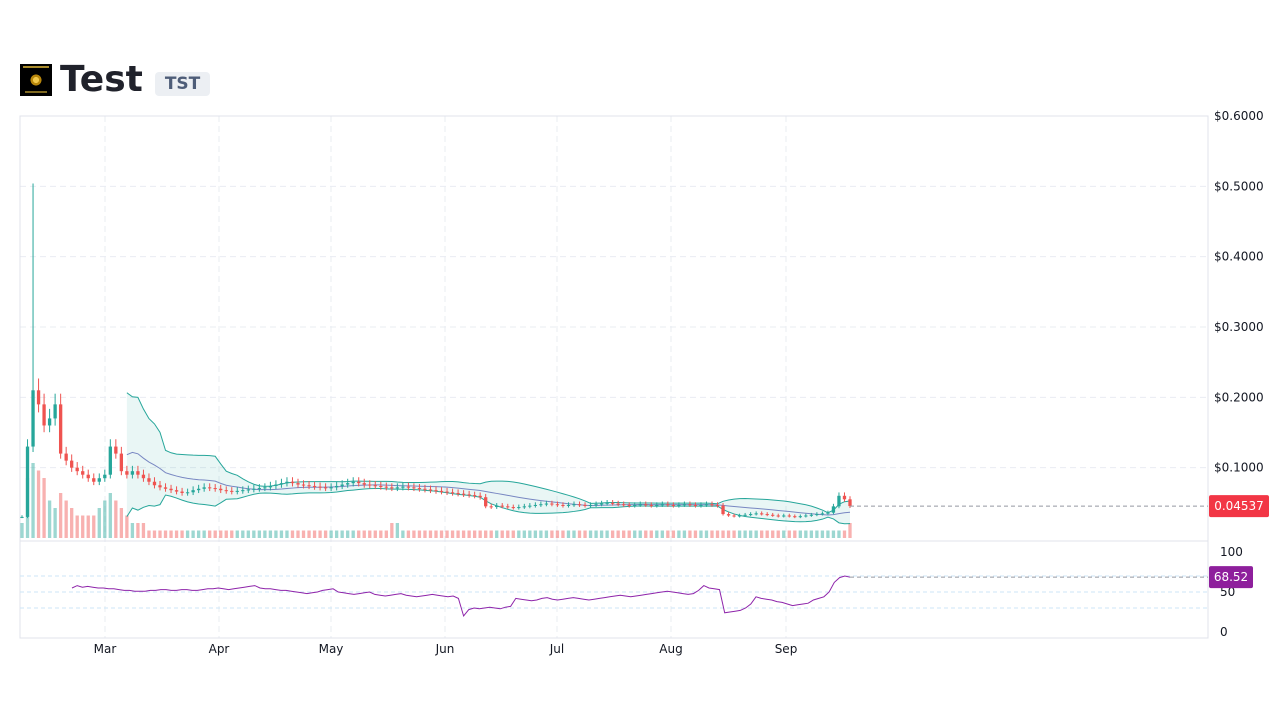 This screenshot has height=720, width=1280. What do you see at coordinates (101, 79) in the screenshot?
I see `page-title: Test` at bounding box center [101, 79].